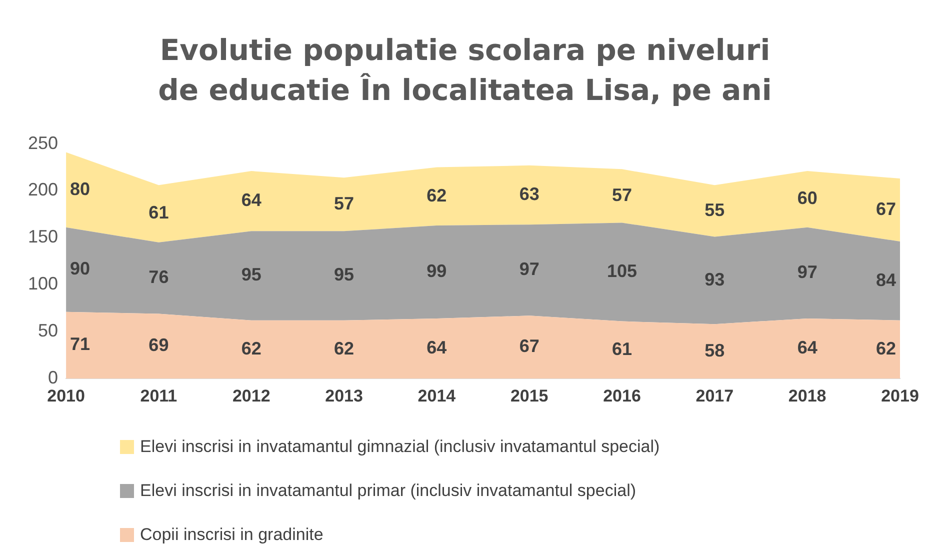 This screenshot has height=559, width=930. I want to click on x-tick-label: 2011, so click(159, 396).